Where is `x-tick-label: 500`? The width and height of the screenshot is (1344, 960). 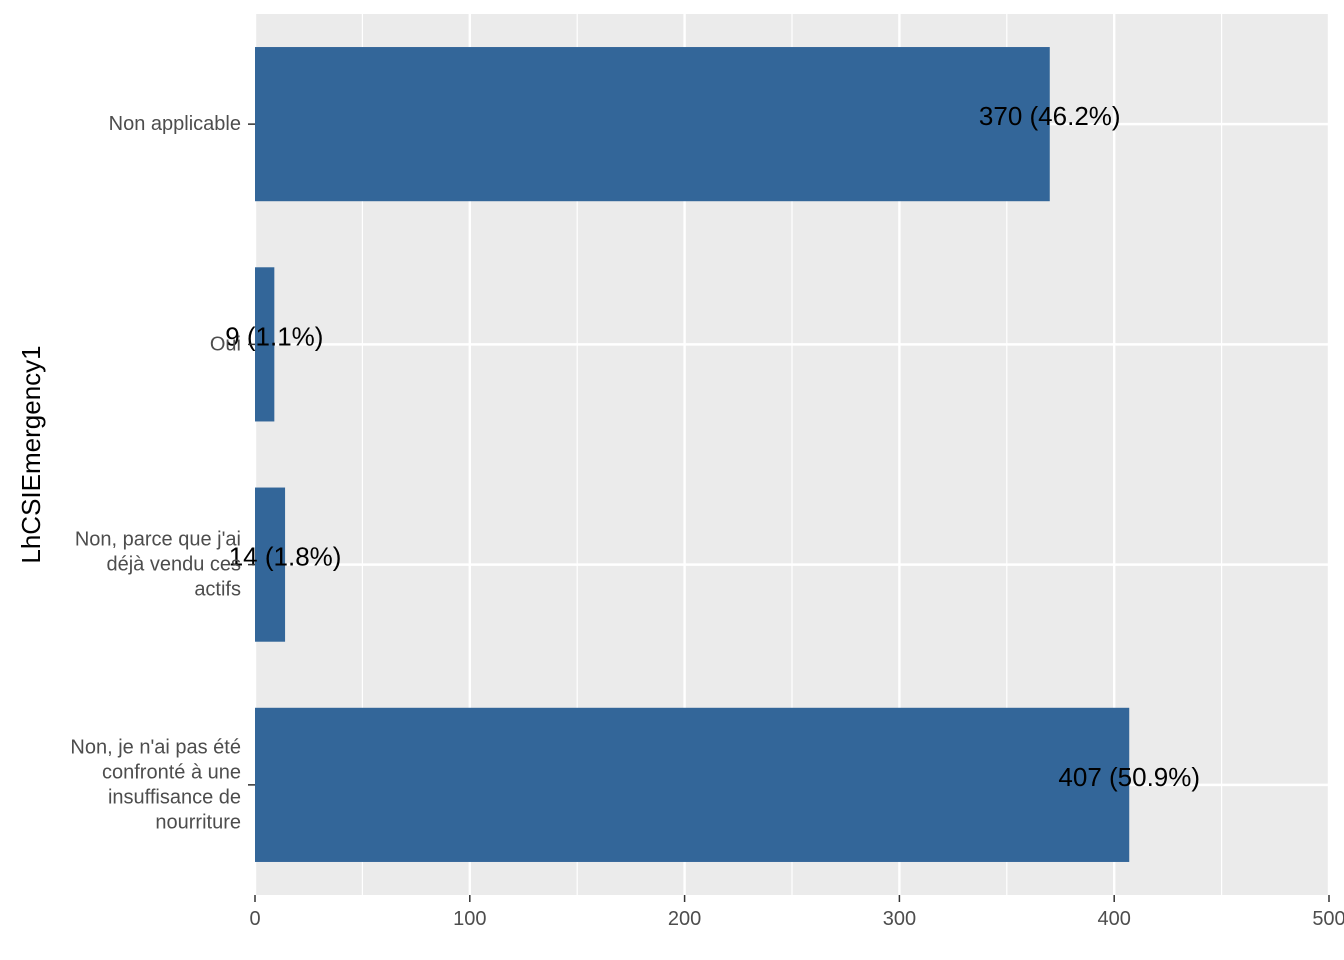 x-tick-label: 500 is located at coordinates (1328, 919).